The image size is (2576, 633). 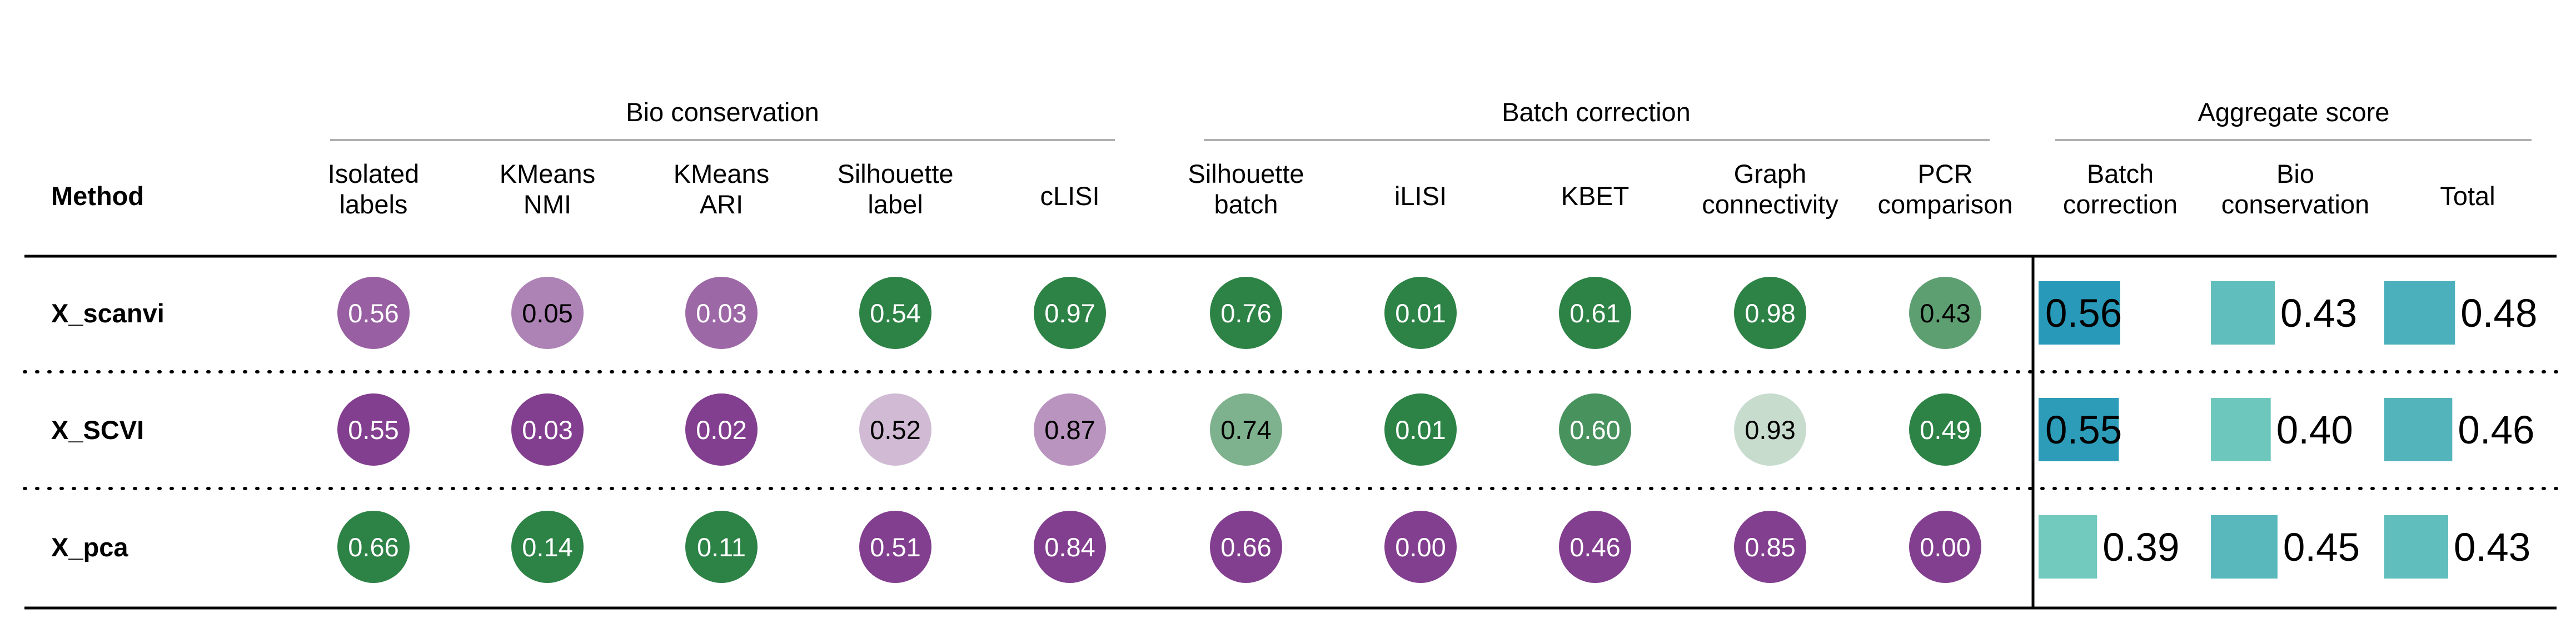 I want to click on column-header-line: Graph, so click(x=1770, y=173).